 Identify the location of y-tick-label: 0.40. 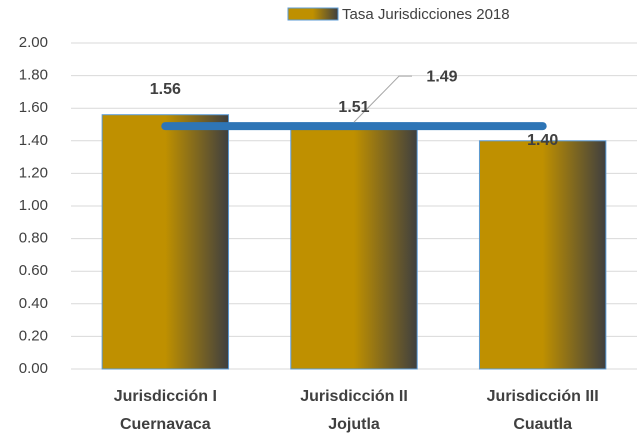
(33, 303).